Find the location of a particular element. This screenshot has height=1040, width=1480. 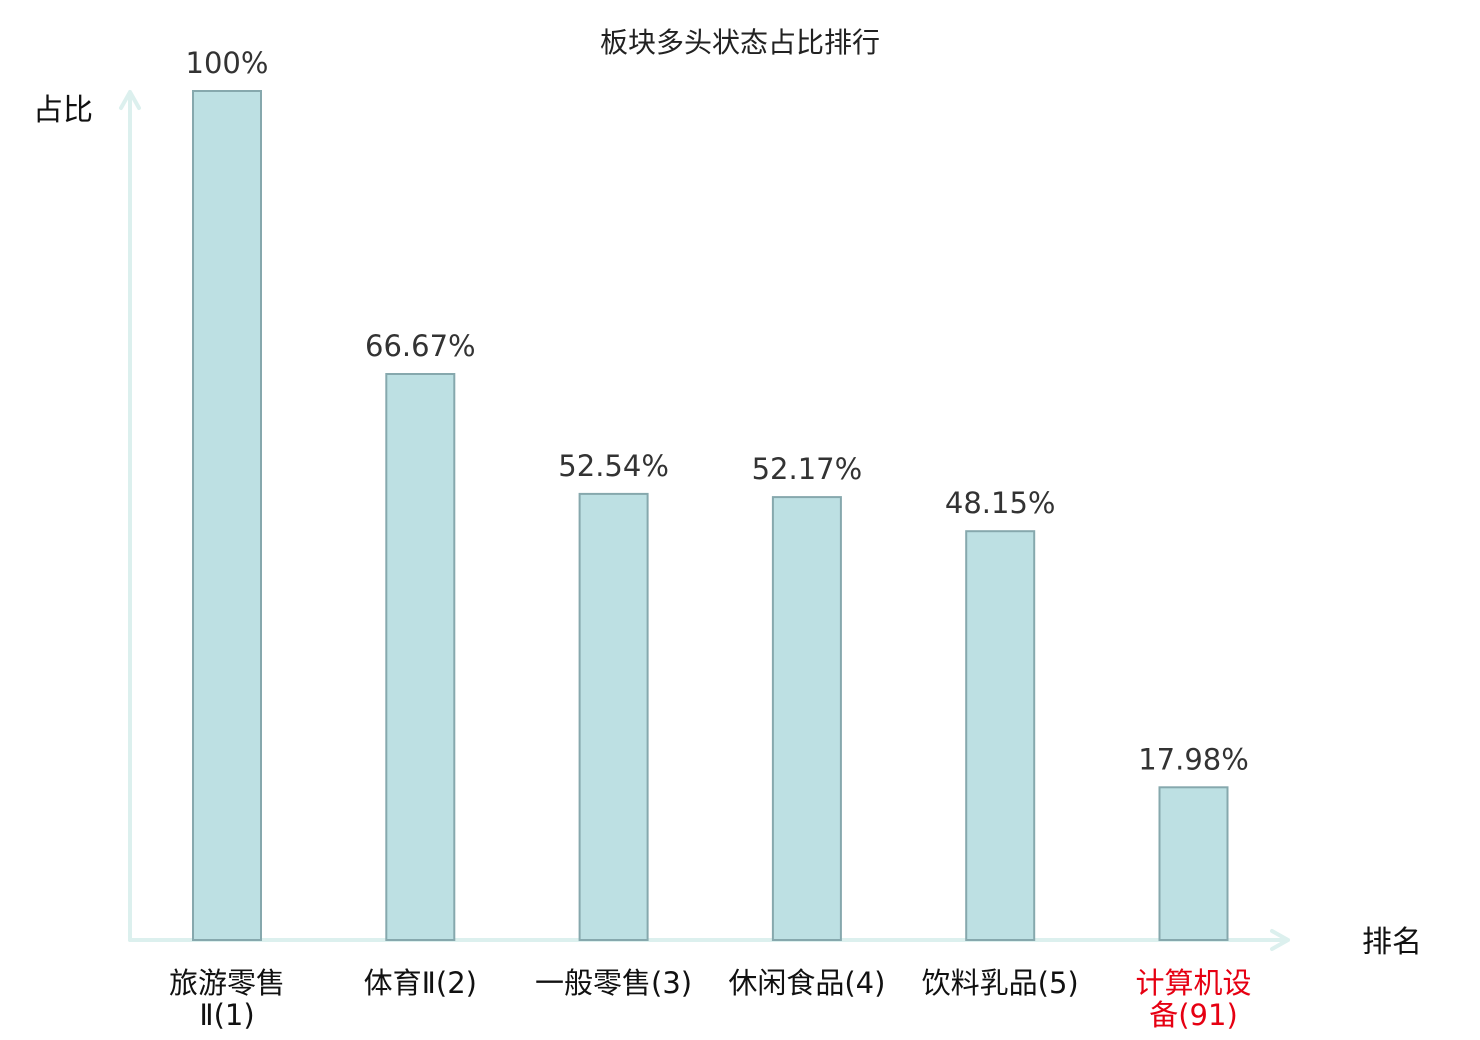

category-label-3: 一般零售(3) is located at coordinates (613, 983).